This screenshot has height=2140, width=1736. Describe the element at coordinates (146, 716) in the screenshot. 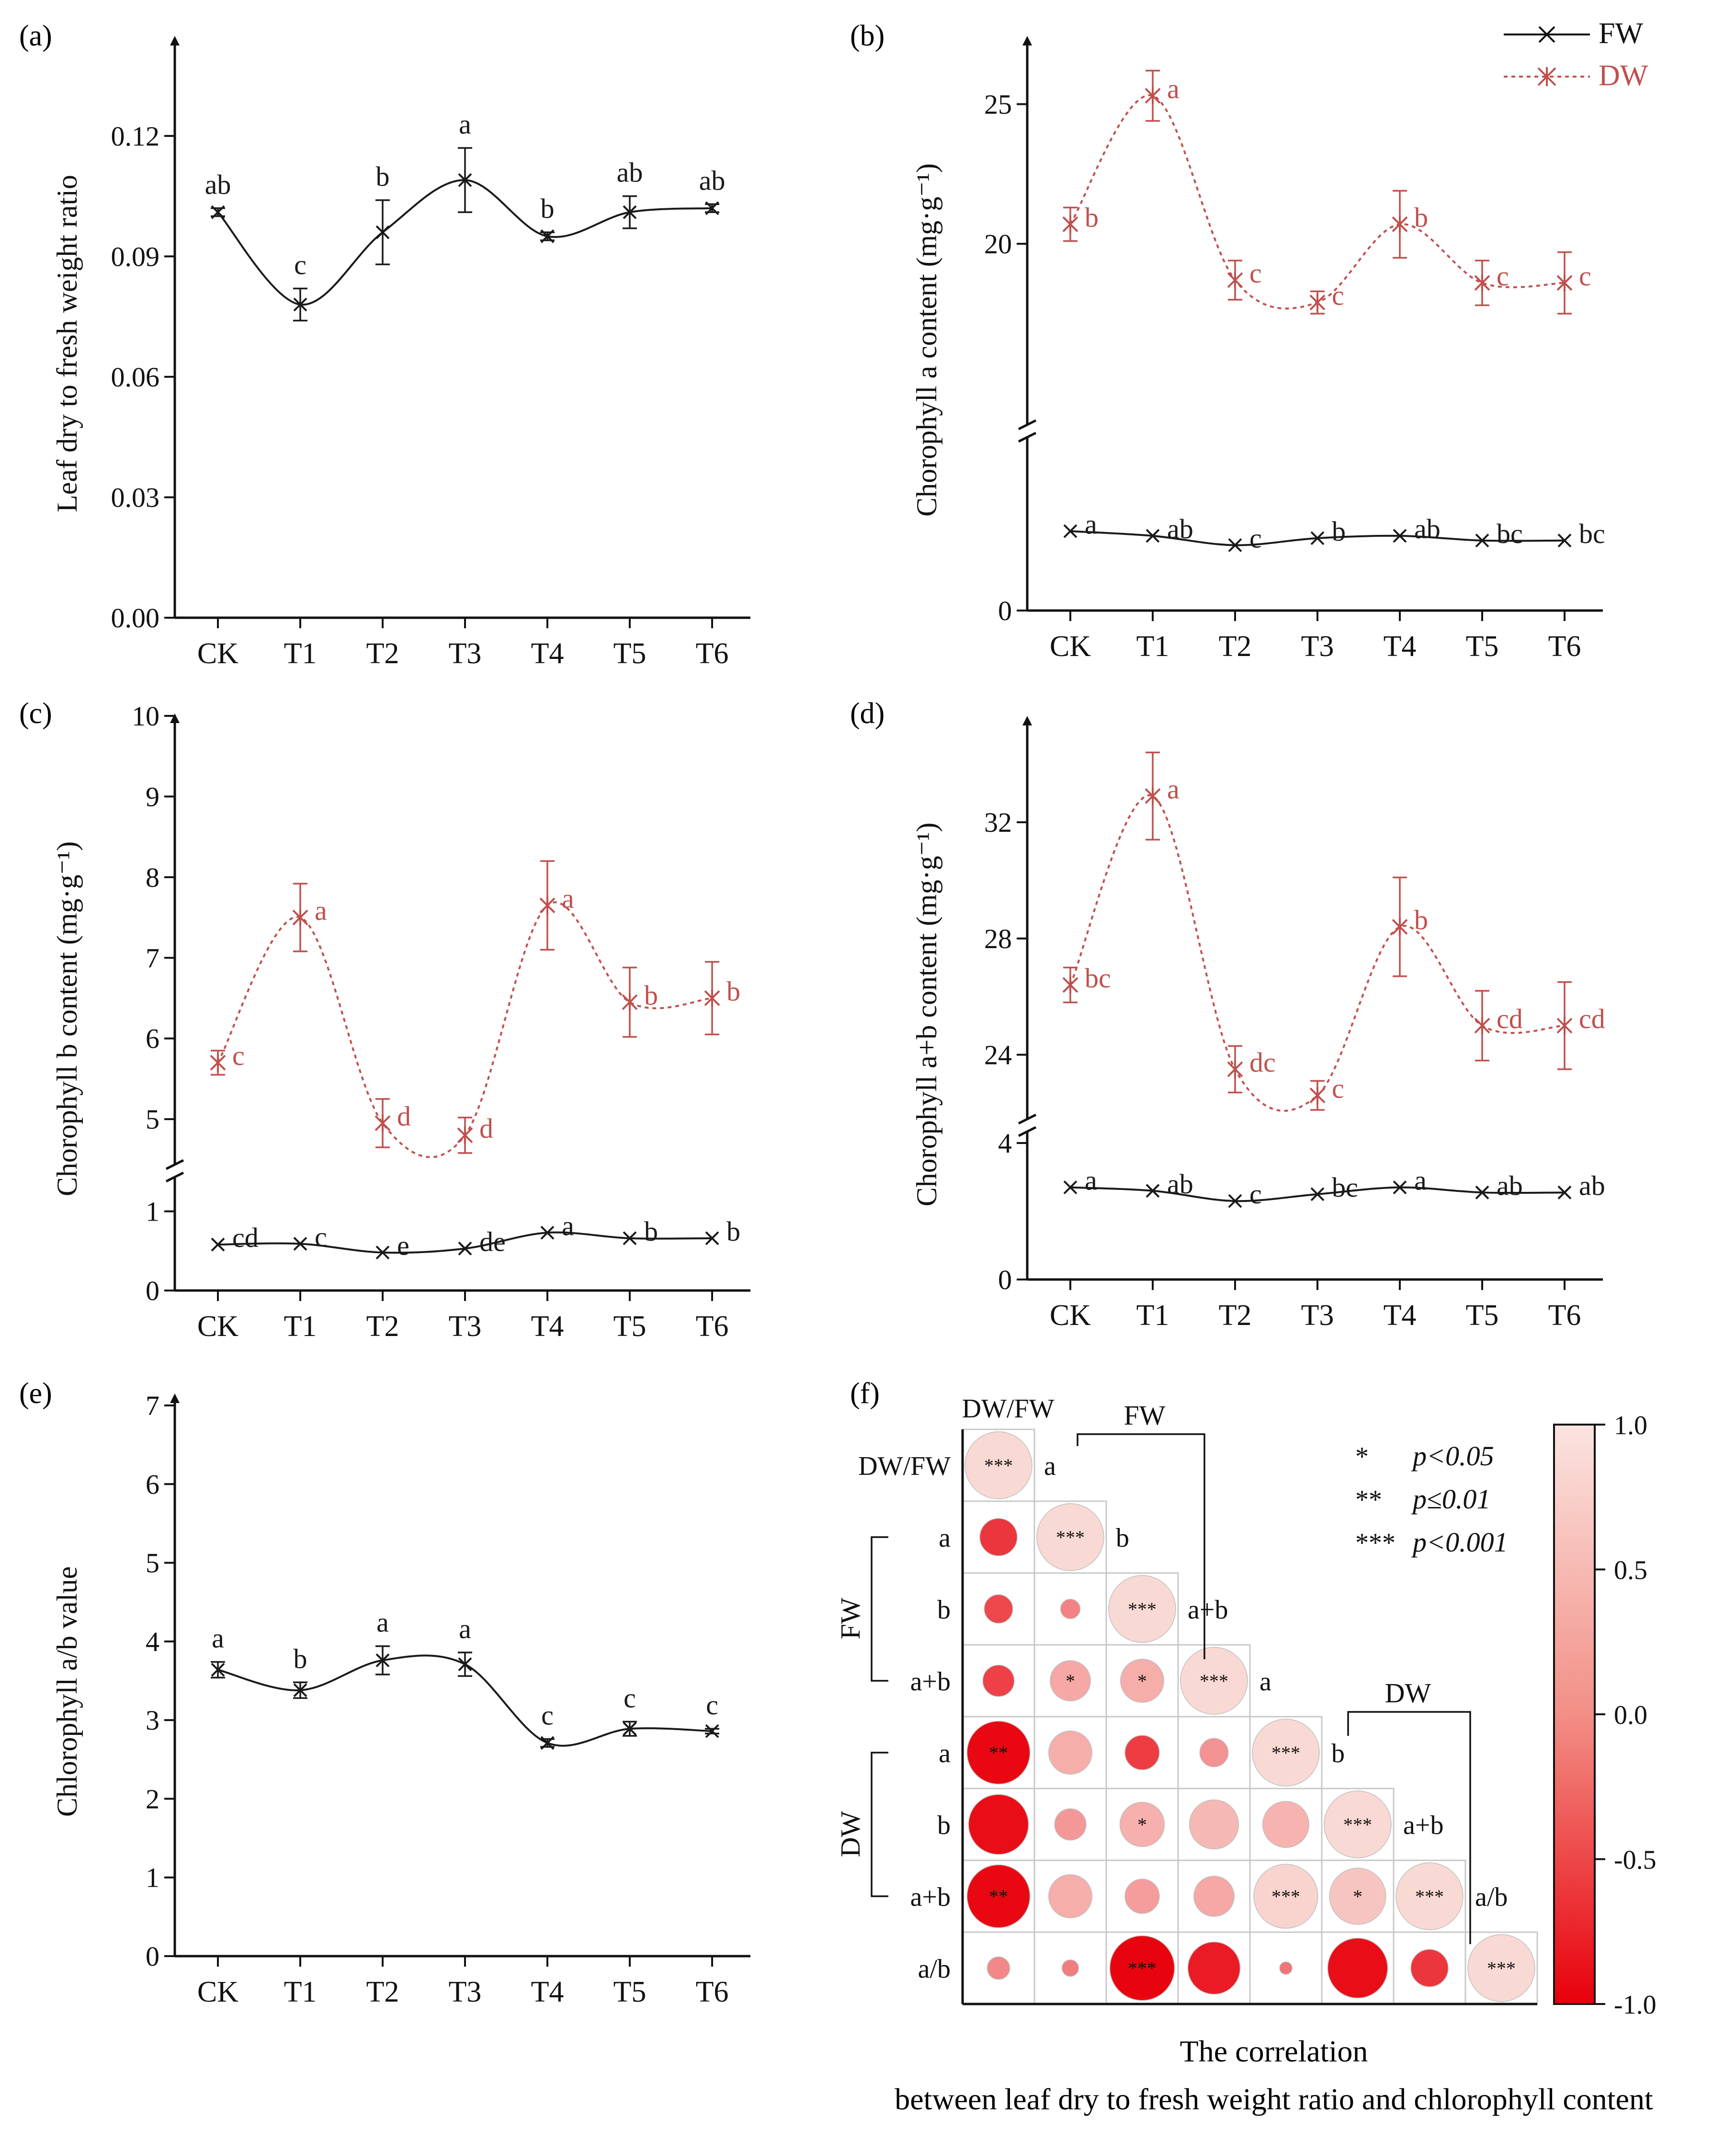

I see `chart-c-ytick-label: 10` at that location.